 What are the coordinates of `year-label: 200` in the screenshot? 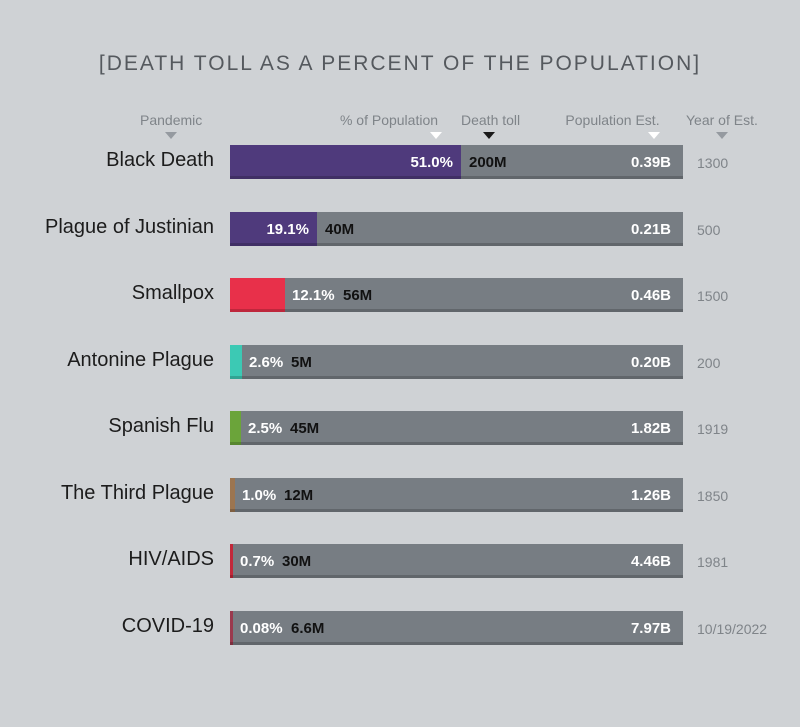 It's located at (709, 363).